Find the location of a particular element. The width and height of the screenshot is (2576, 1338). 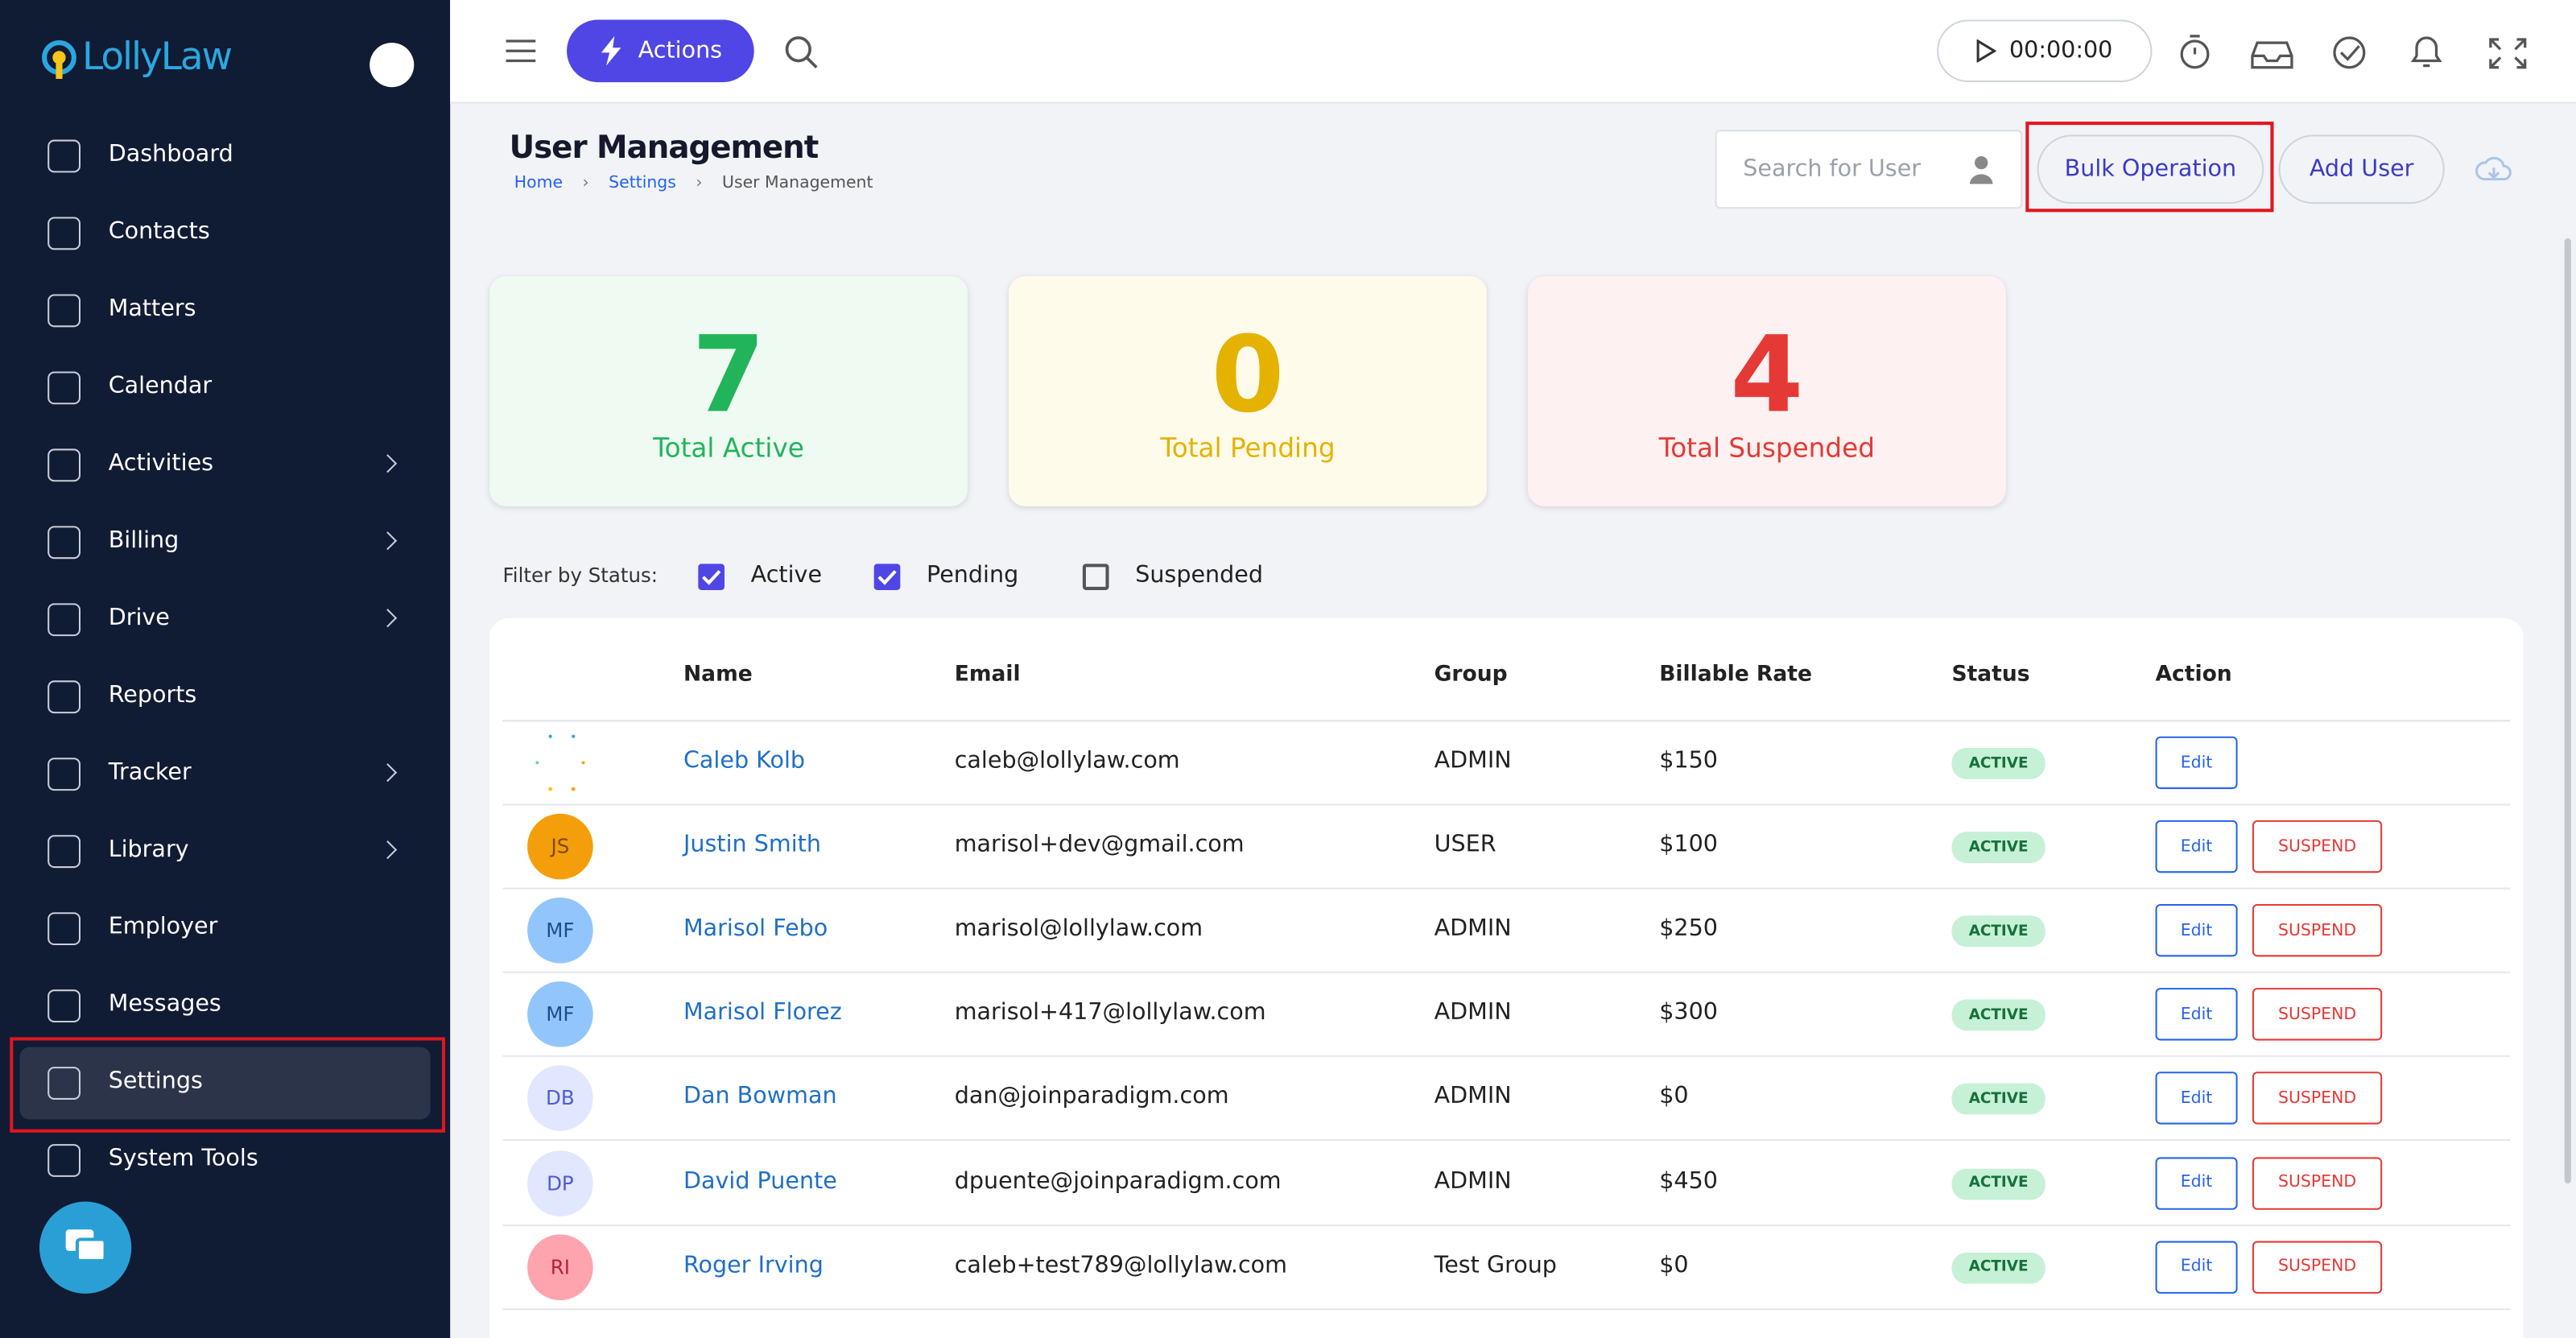

timer: 00:00:00 is located at coordinates (2045, 51).